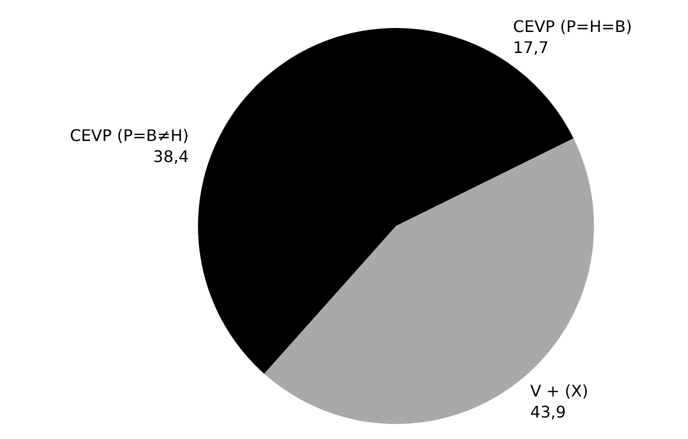 This screenshot has height=439, width=688. What do you see at coordinates (531, 47) in the screenshot?
I see `data-label: 17,7` at bounding box center [531, 47].